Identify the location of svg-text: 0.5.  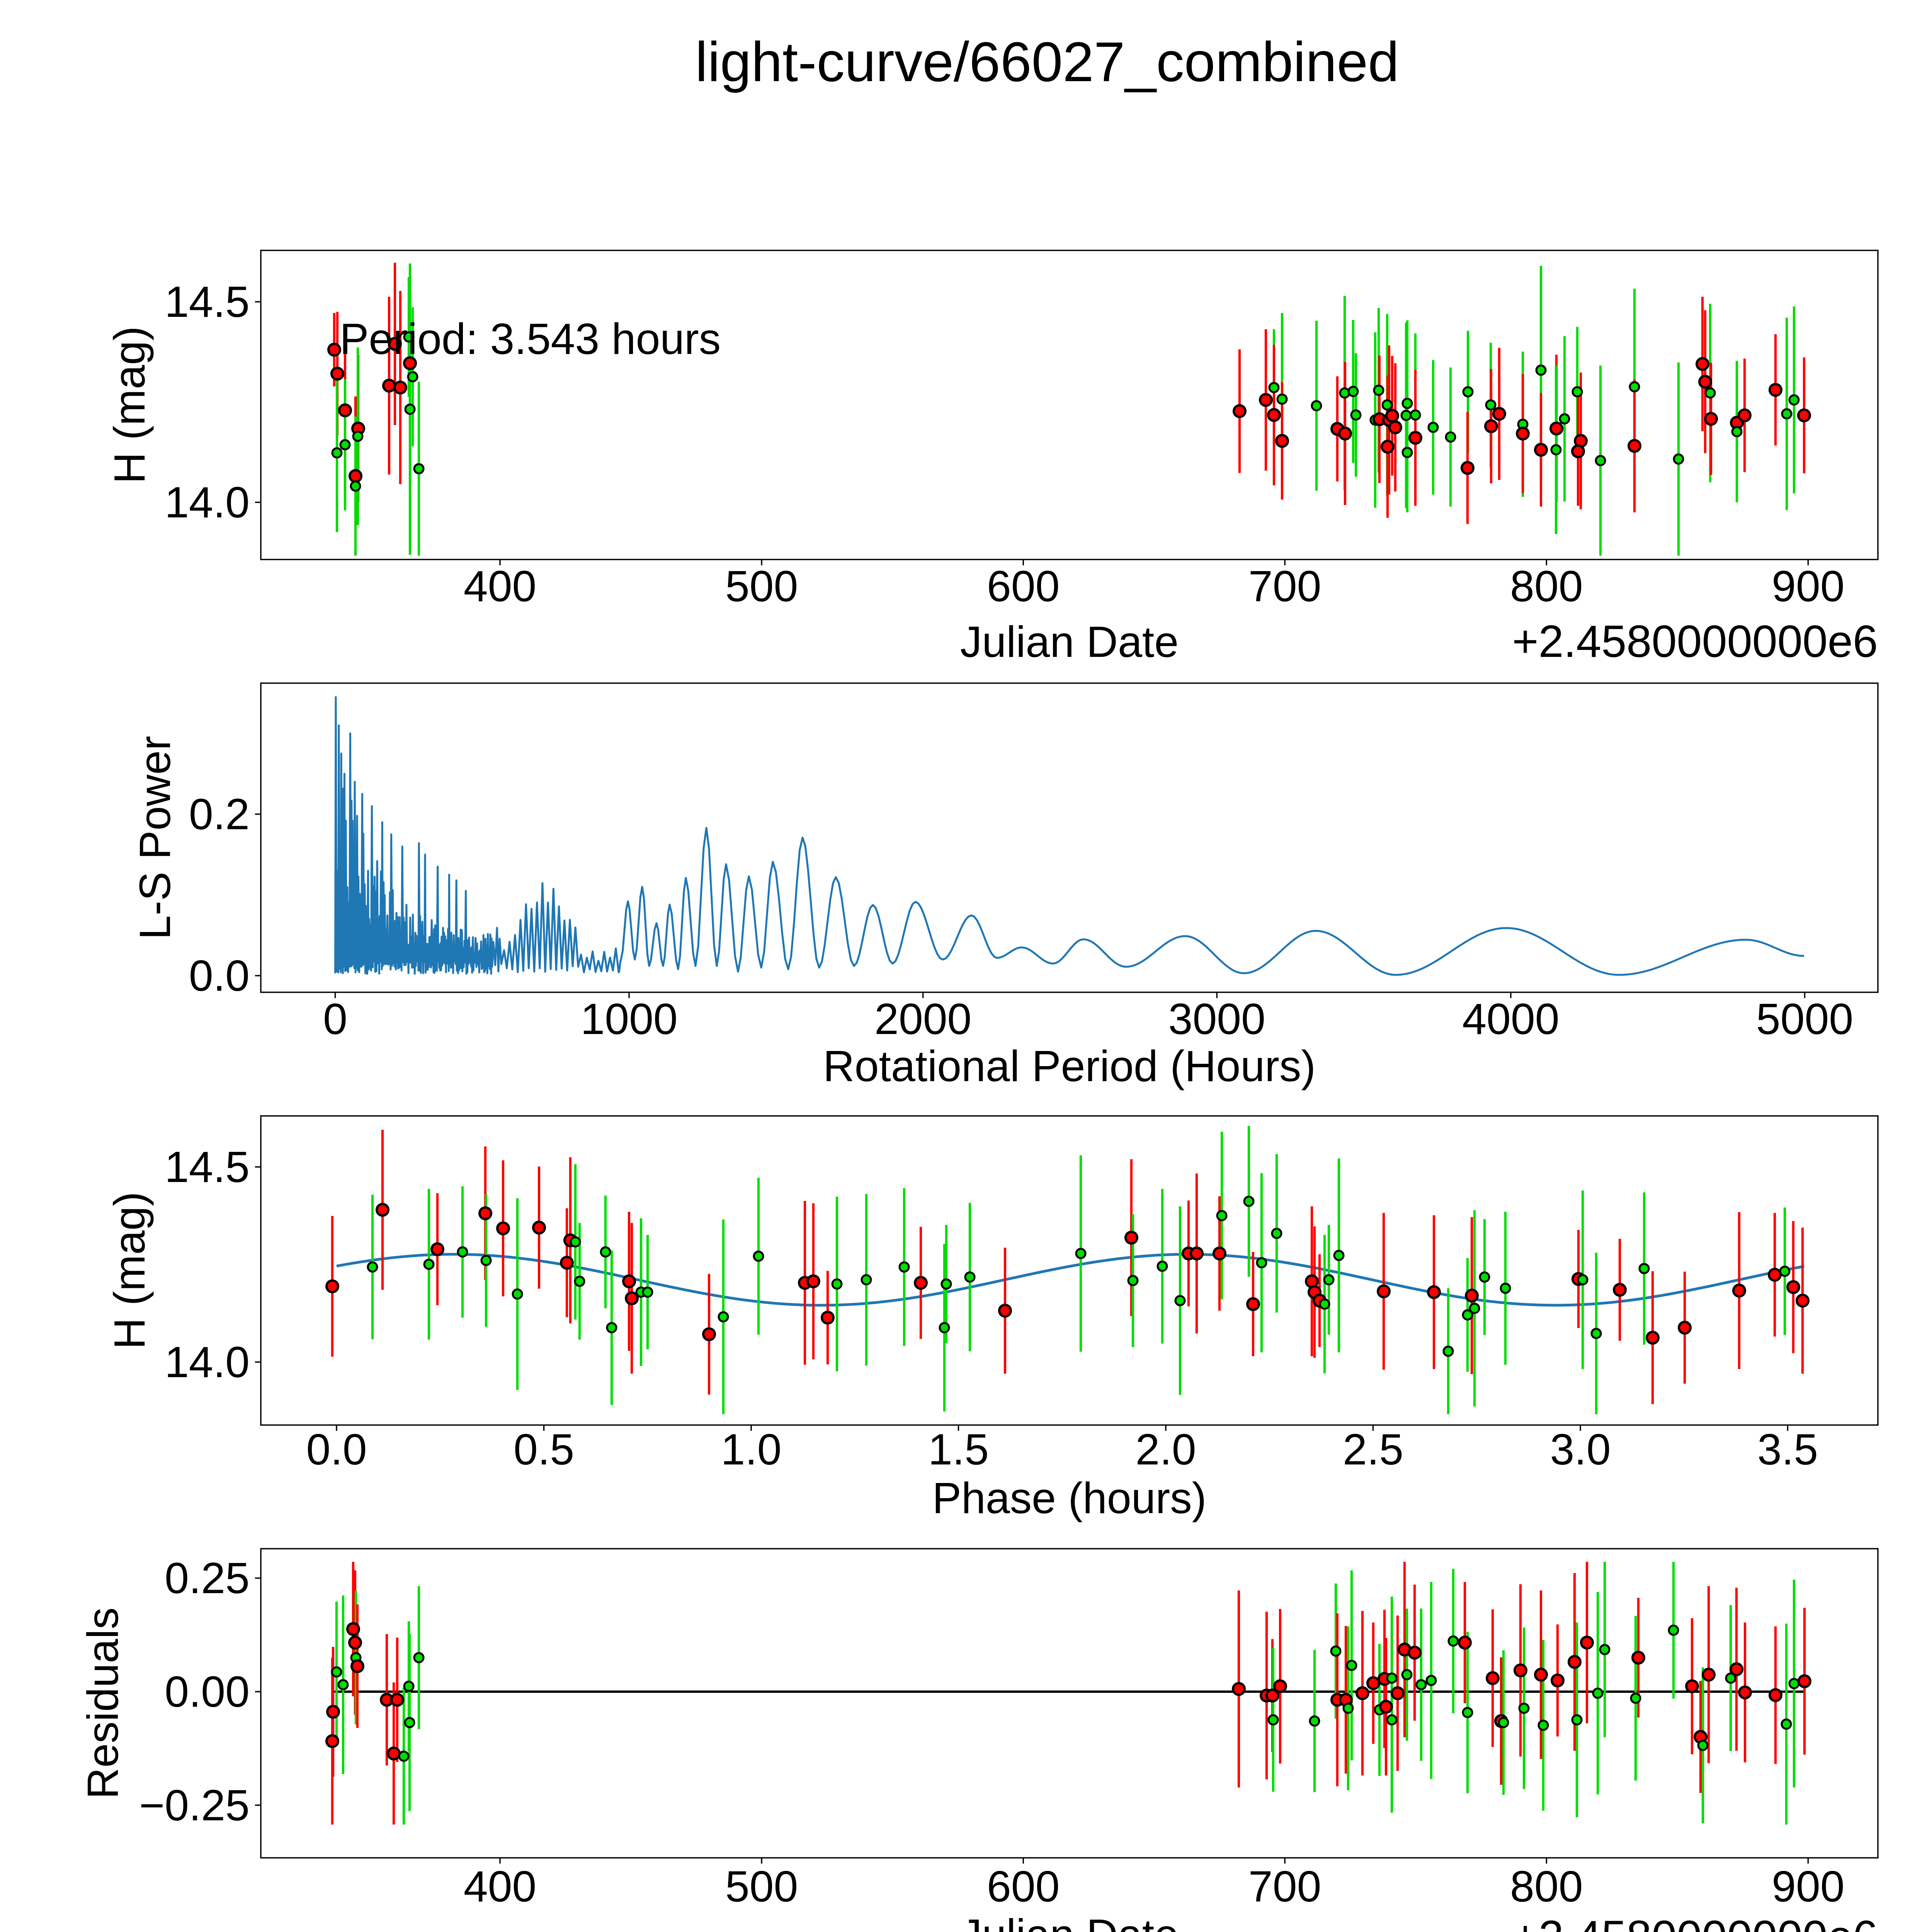
(544, 1449).